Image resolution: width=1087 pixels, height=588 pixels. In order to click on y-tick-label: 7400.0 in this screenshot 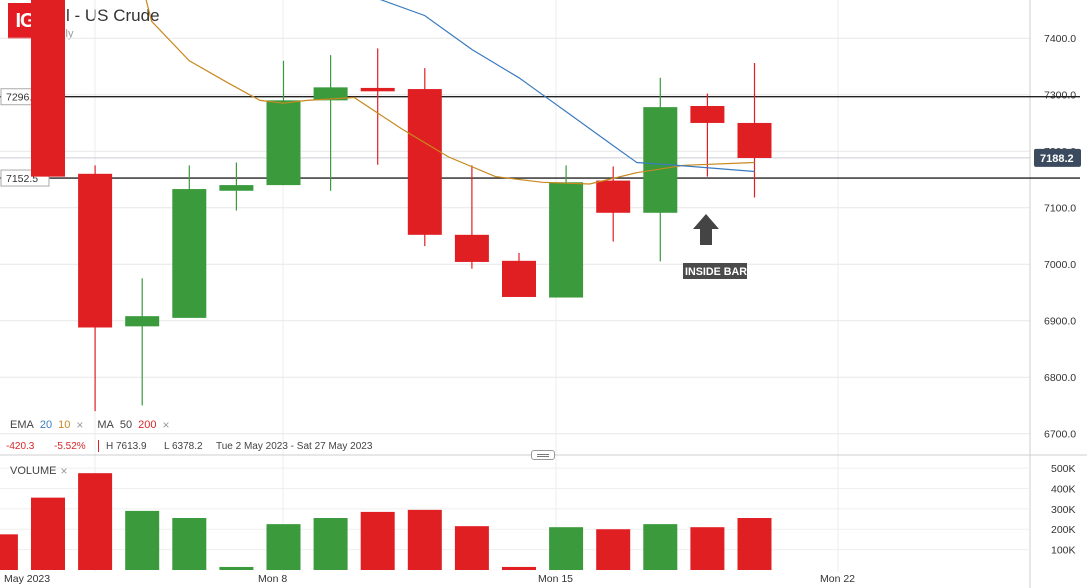, I will do `click(1060, 39)`.